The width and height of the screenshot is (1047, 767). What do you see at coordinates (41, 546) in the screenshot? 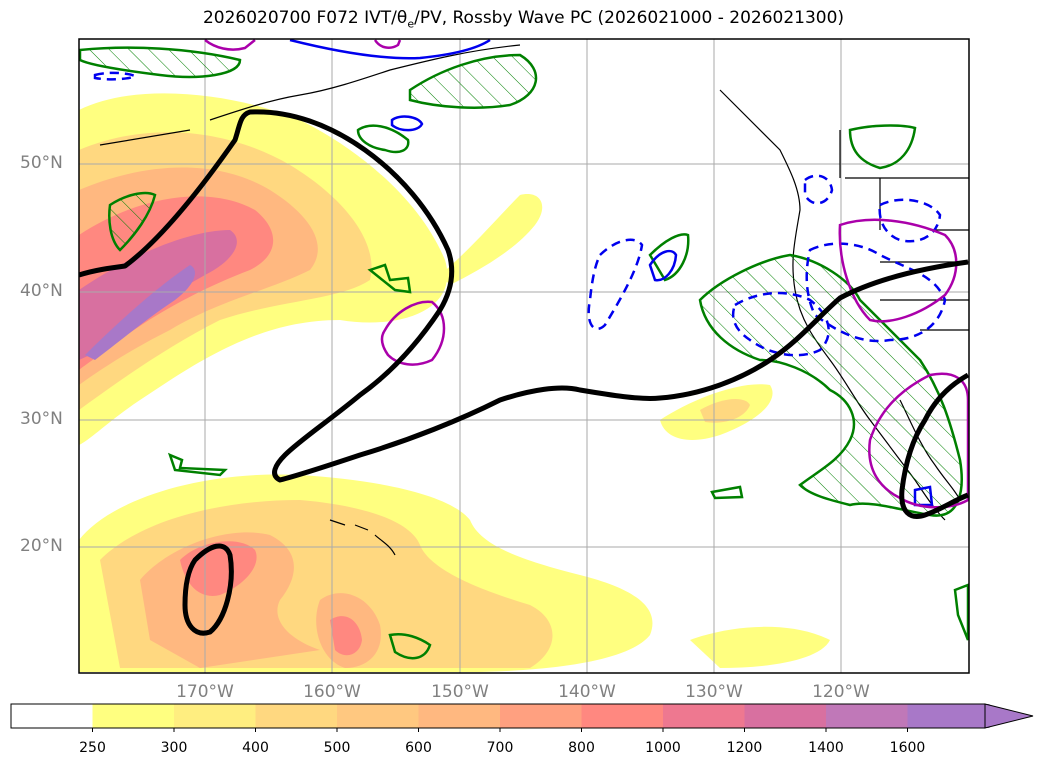
I see `lat-label-20n: 20°N` at bounding box center [41, 546].